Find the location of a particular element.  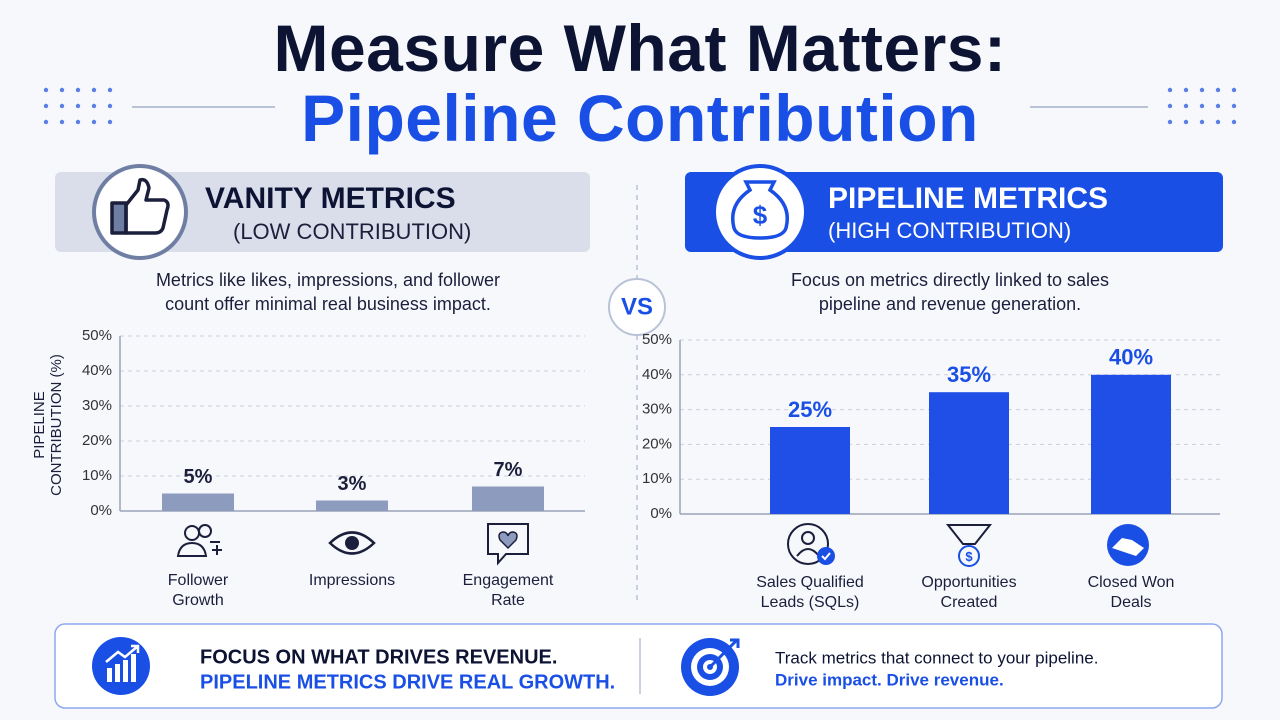

money-icon: $ is located at coordinates (760, 210).